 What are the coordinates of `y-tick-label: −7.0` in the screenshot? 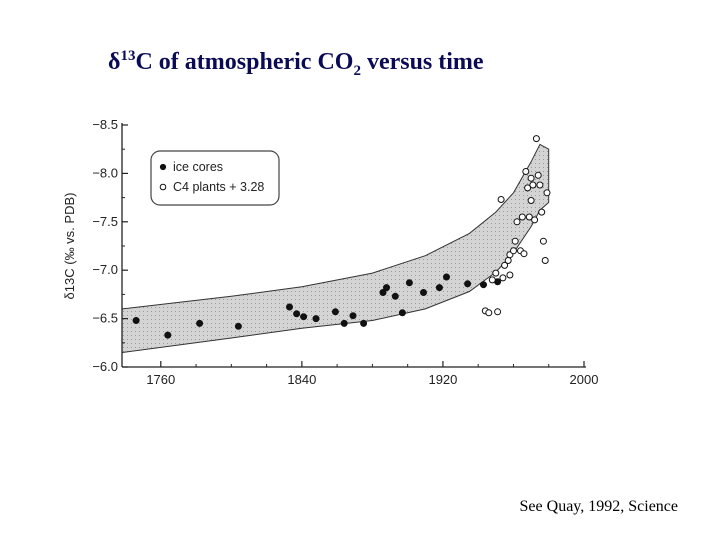 It's located at (105, 269).